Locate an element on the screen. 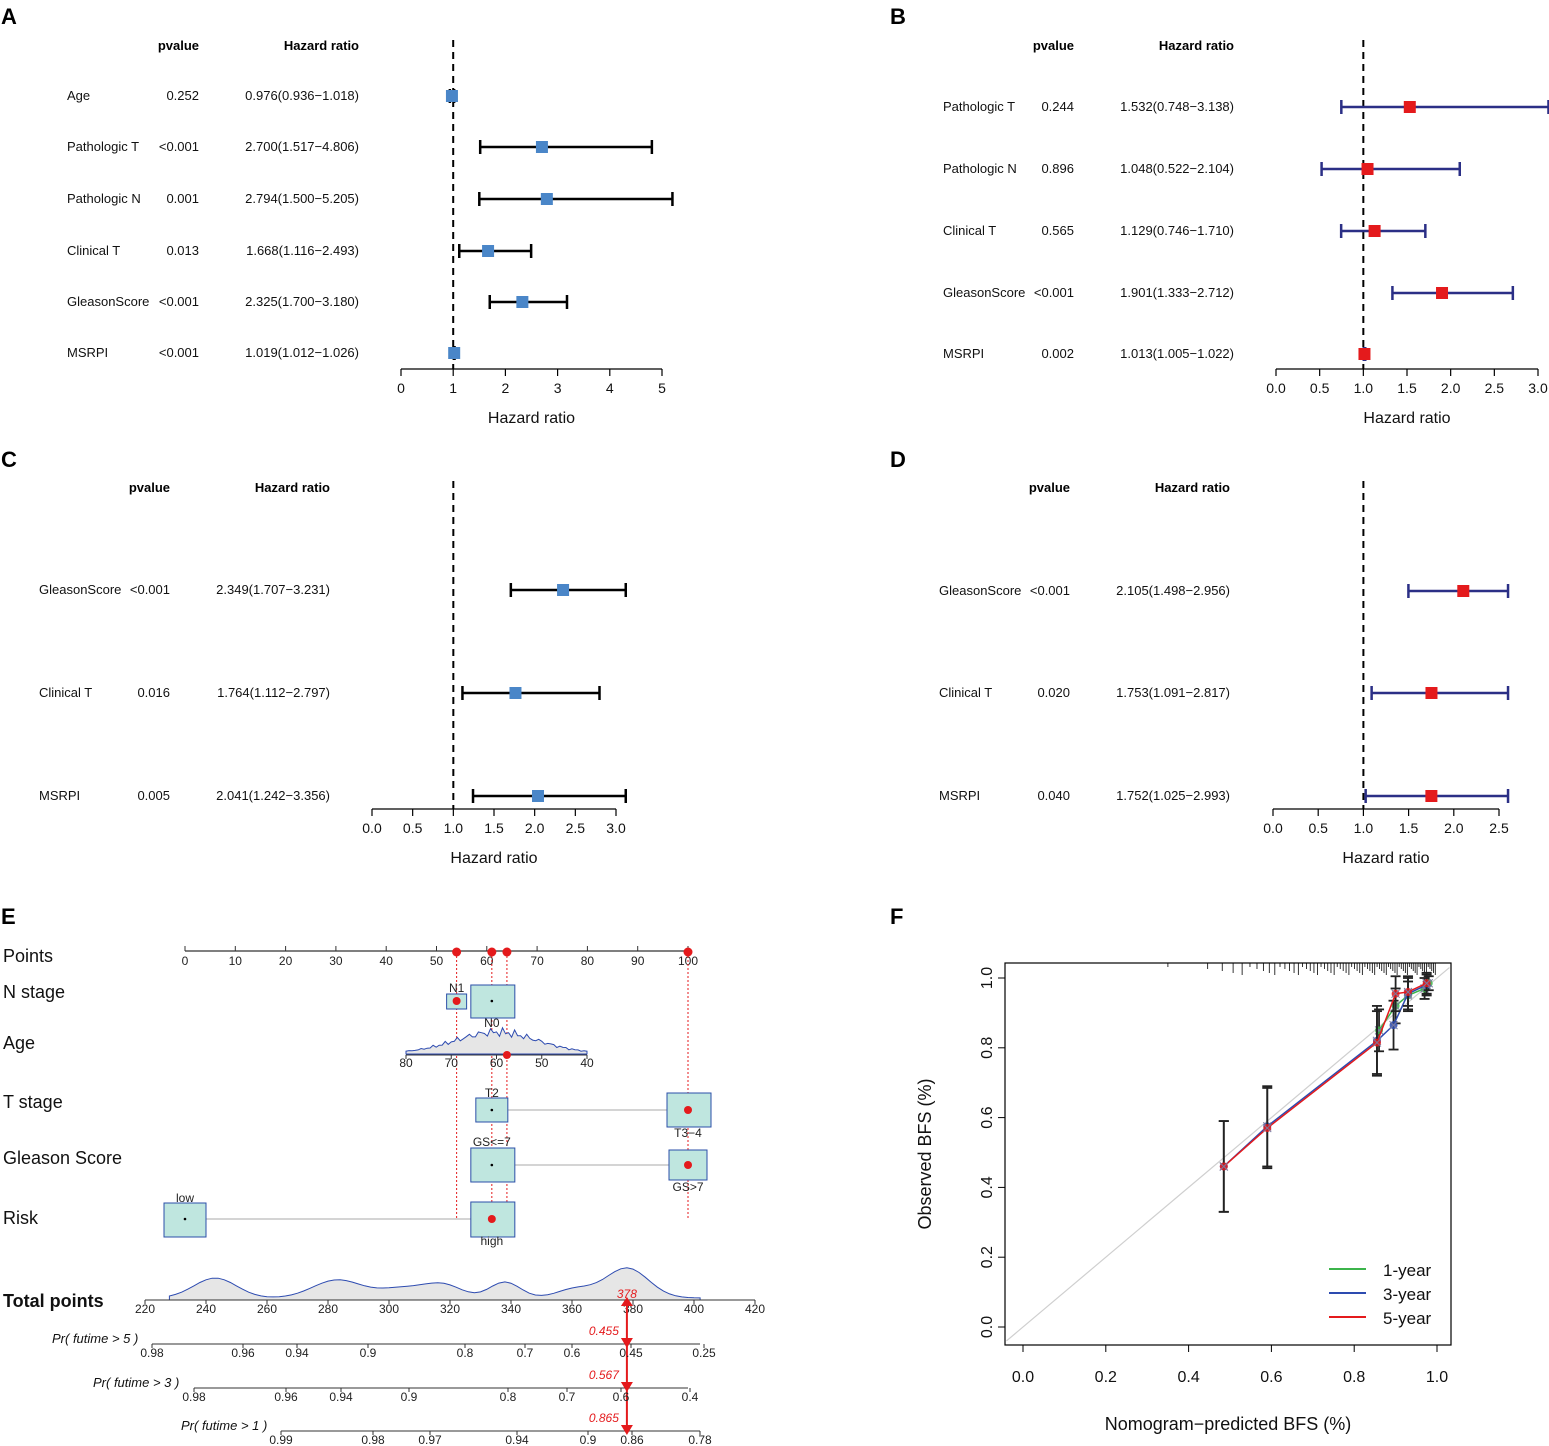 The image size is (1549, 1446). pvalue-label: 0.252 is located at coordinates (182, 95).